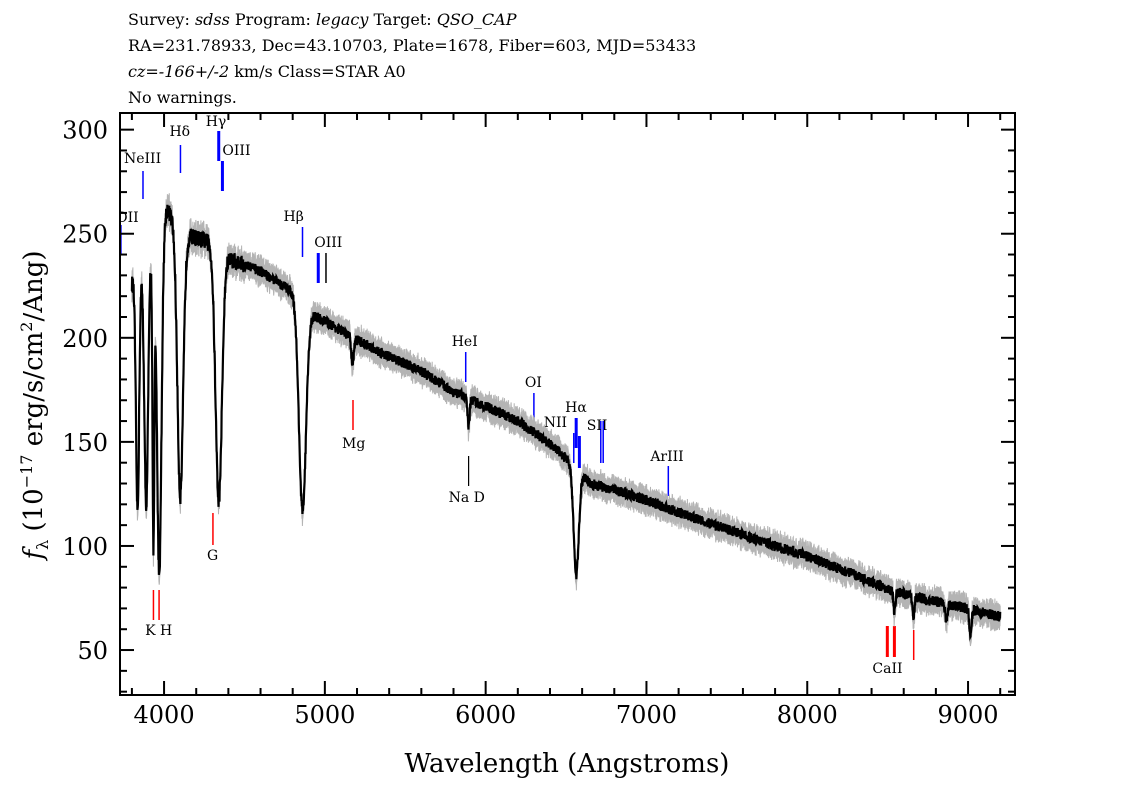 The height and width of the screenshot is (810, 1134). Describe the element at coordinates (533, 383) in the screenshot. I see `line-marker-label: OI` at that location.